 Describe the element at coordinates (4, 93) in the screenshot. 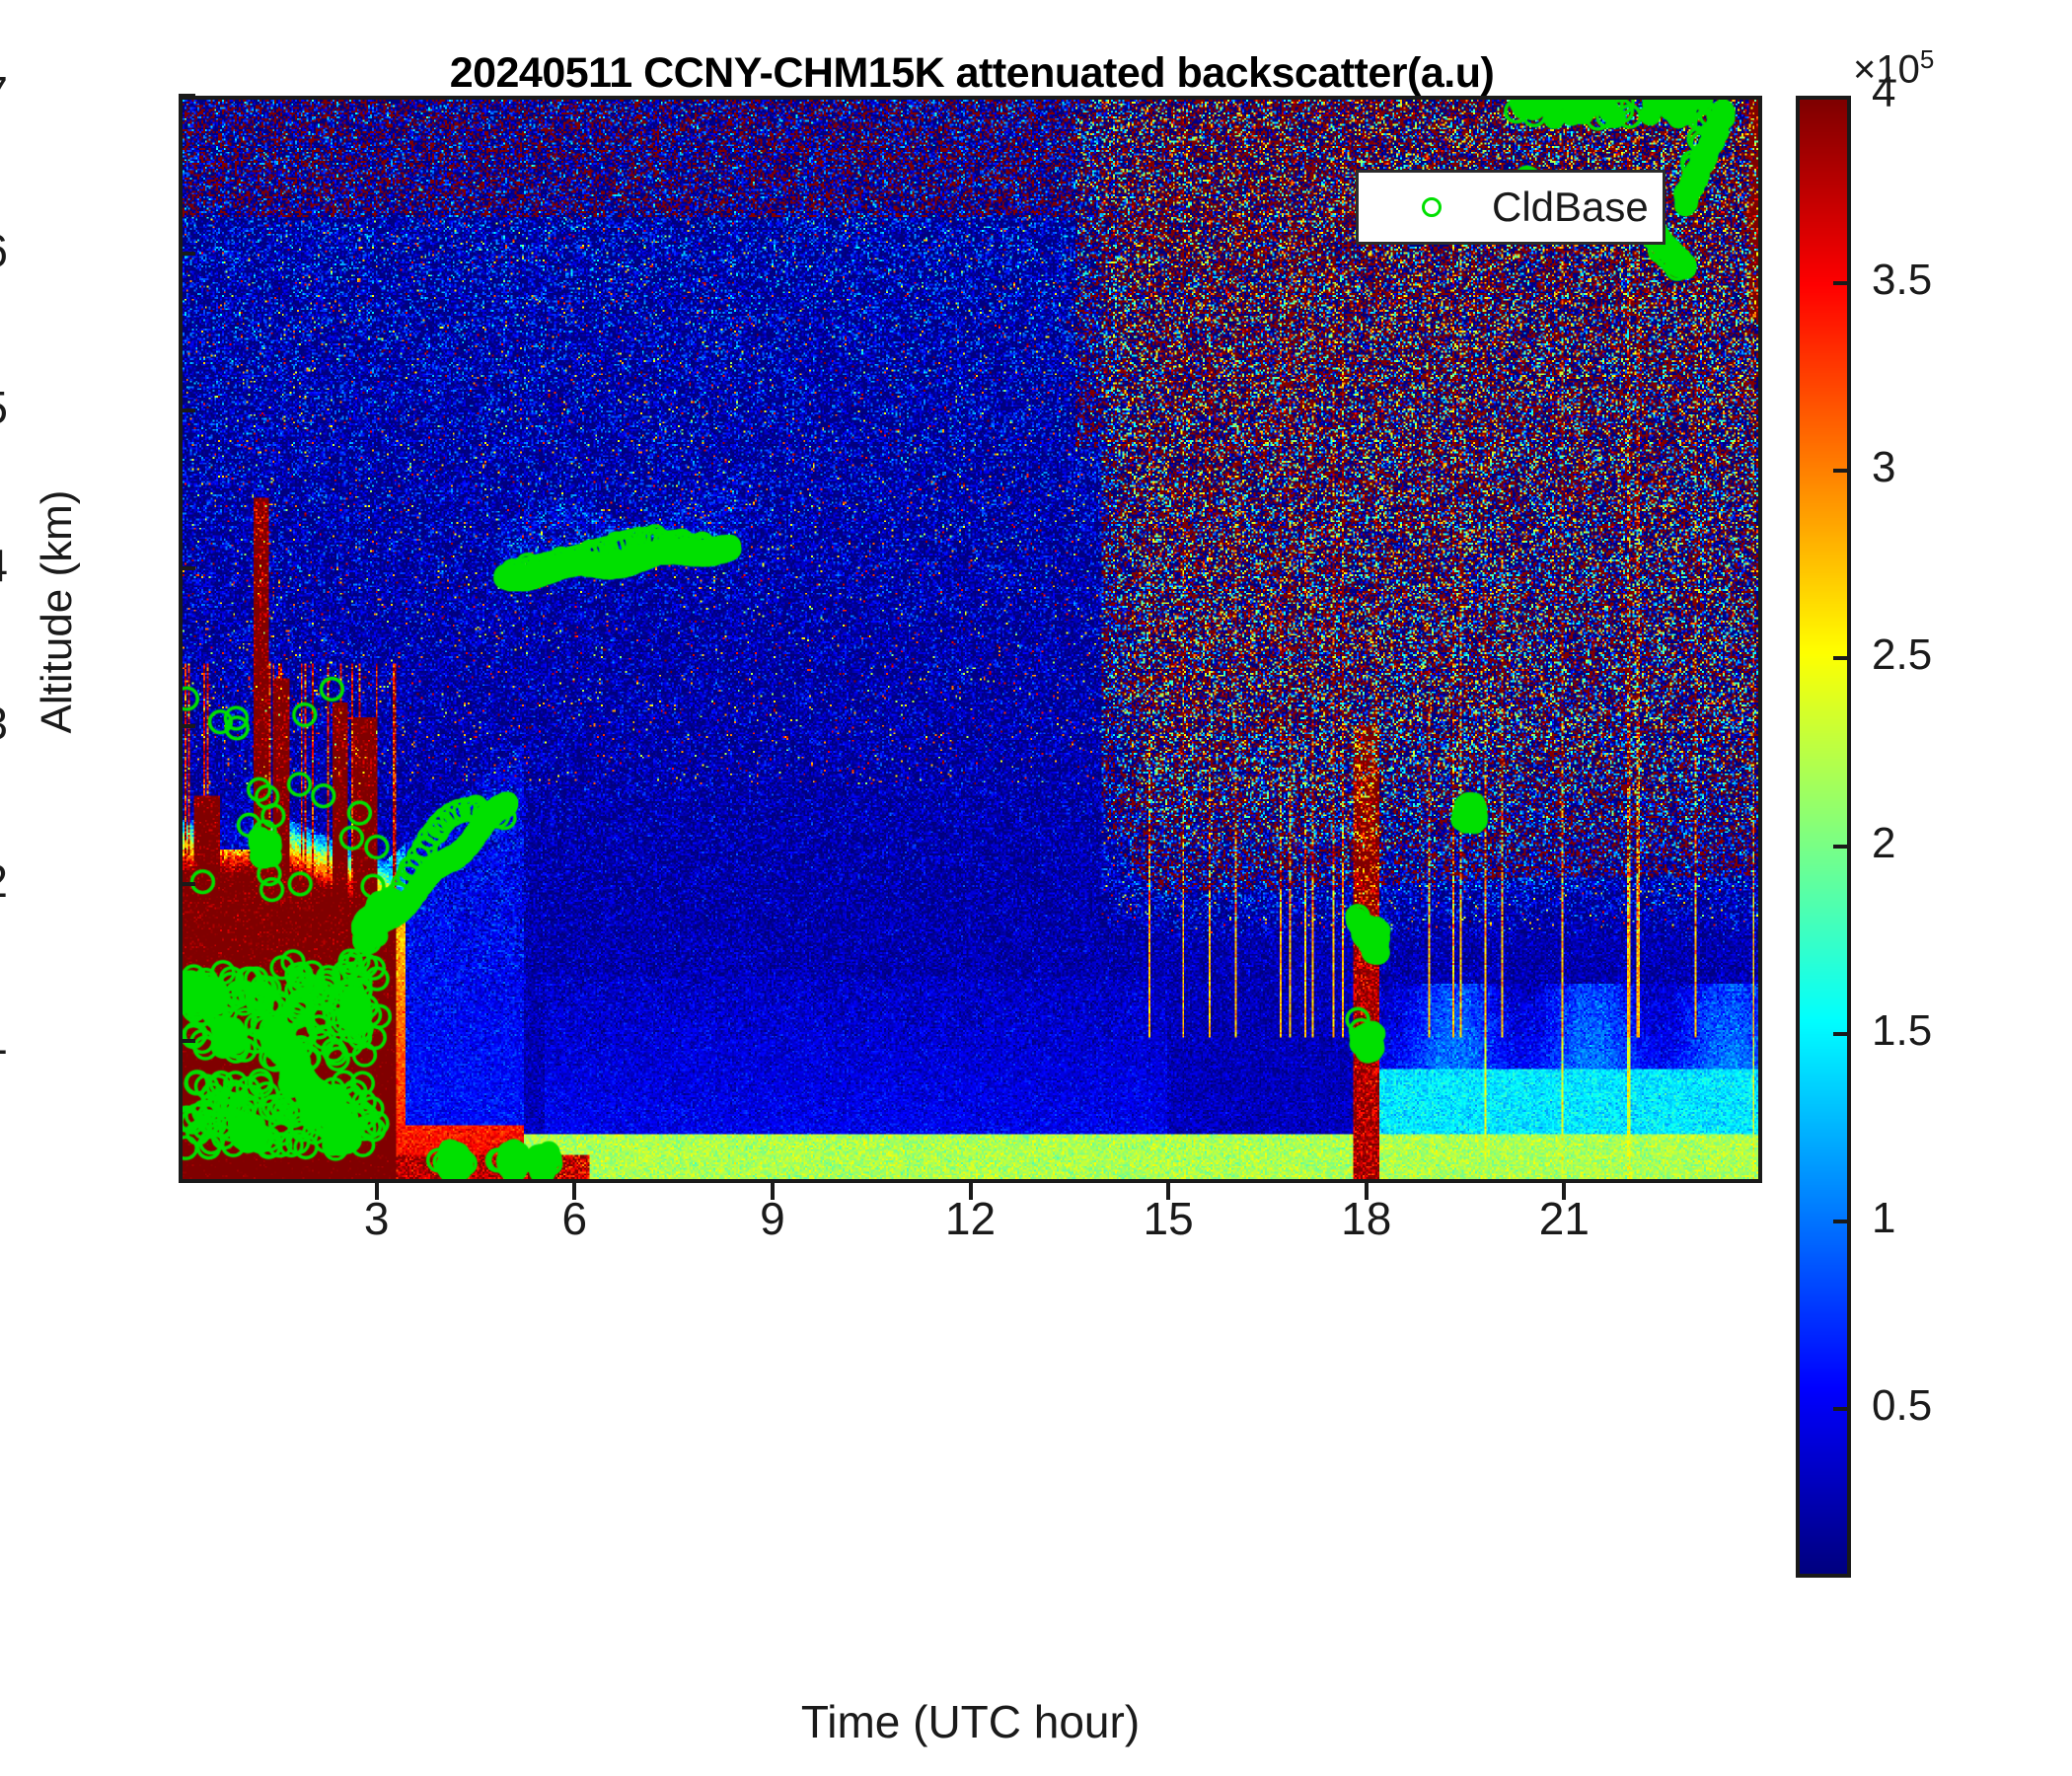

I see `y-tick-label: 7` at that location.